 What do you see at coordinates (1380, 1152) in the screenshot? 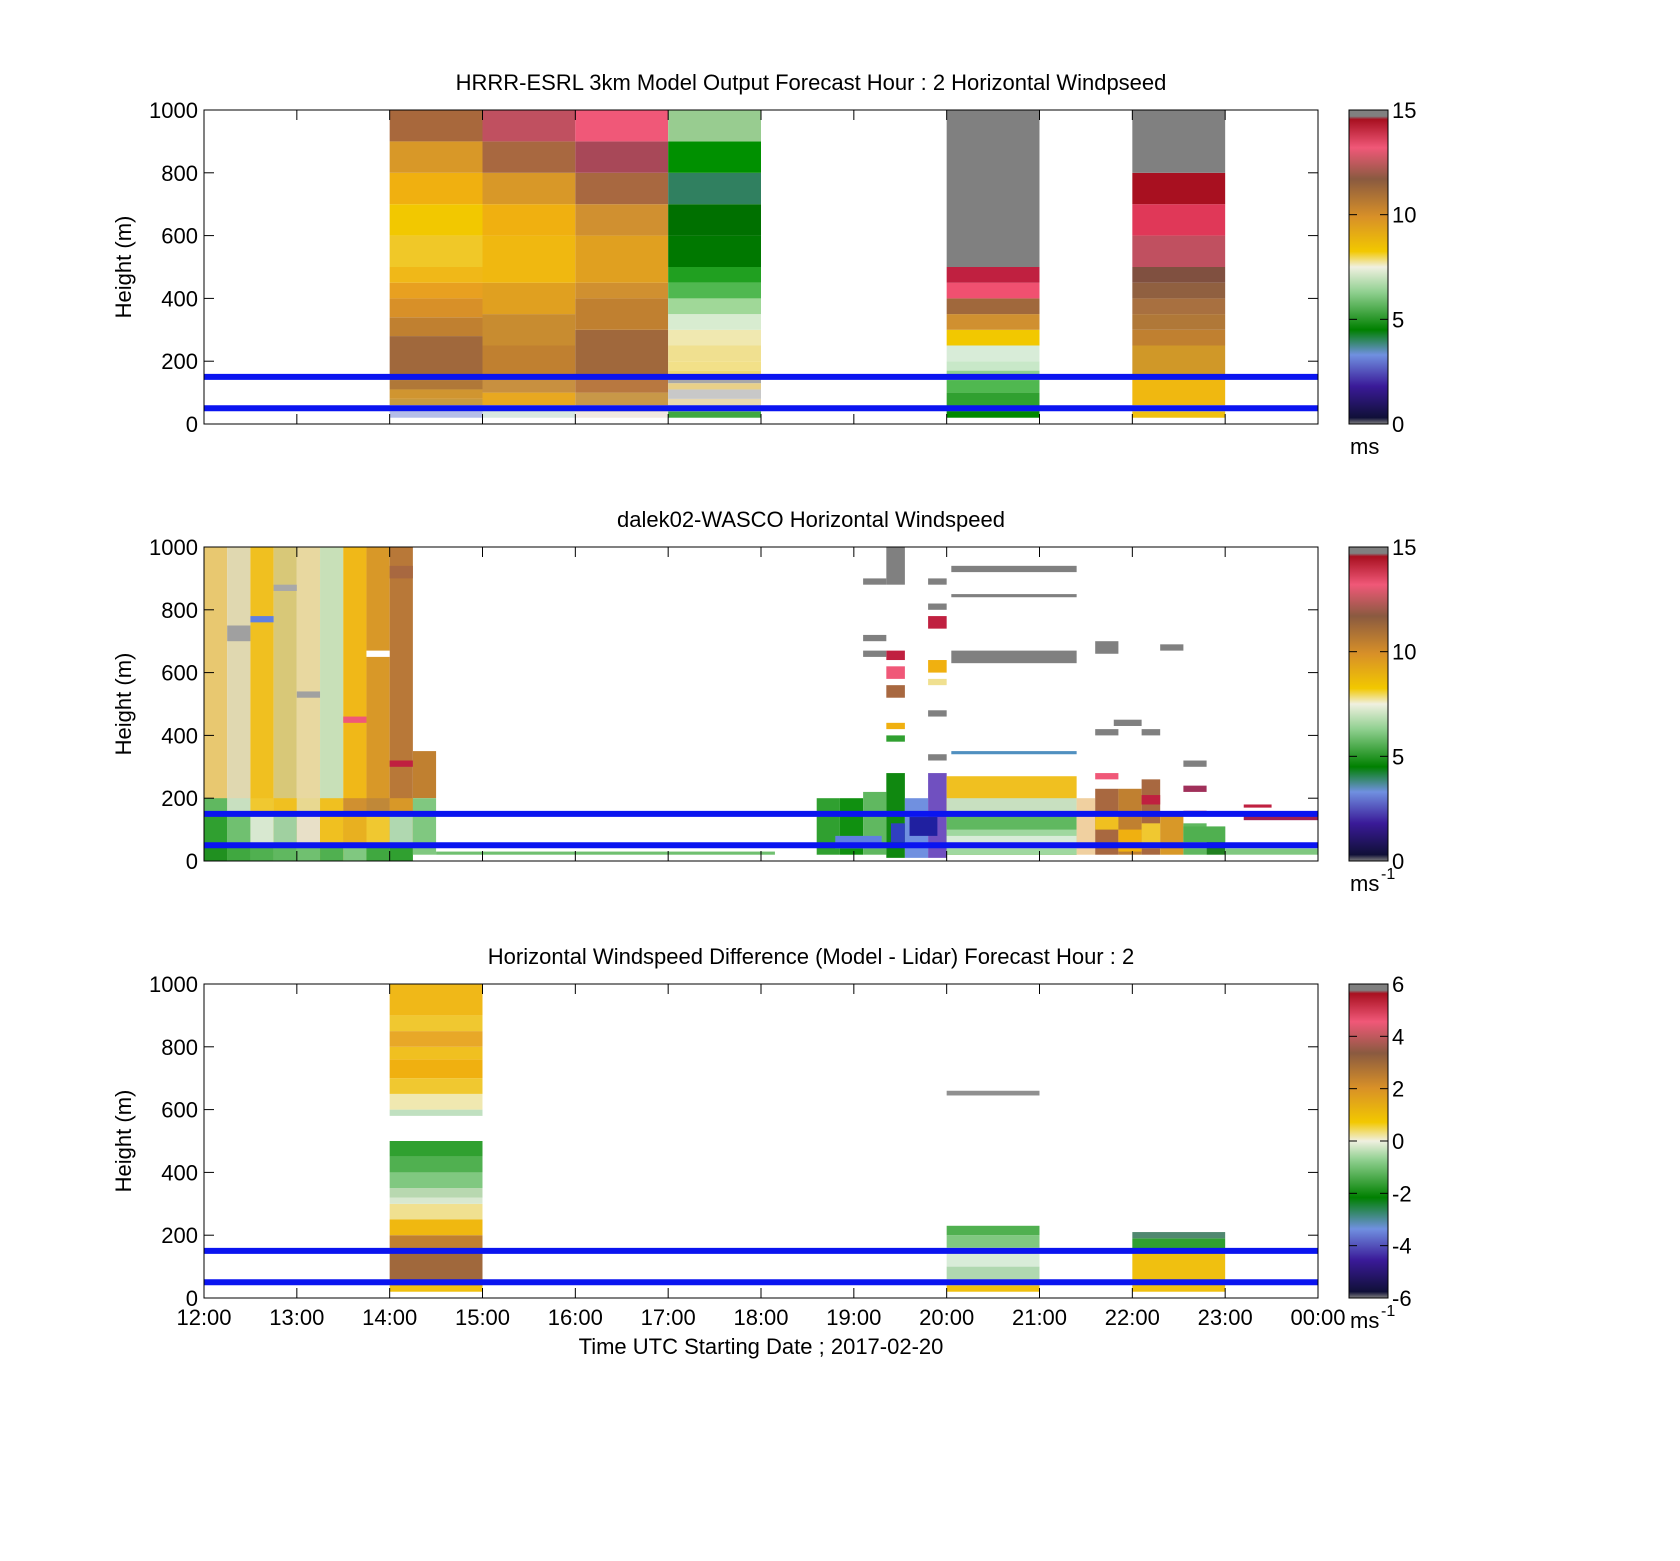
I see `colorbar: -6 -4 -2 0 2 4 6 ms -1` at bounding box center [1380, 1152].